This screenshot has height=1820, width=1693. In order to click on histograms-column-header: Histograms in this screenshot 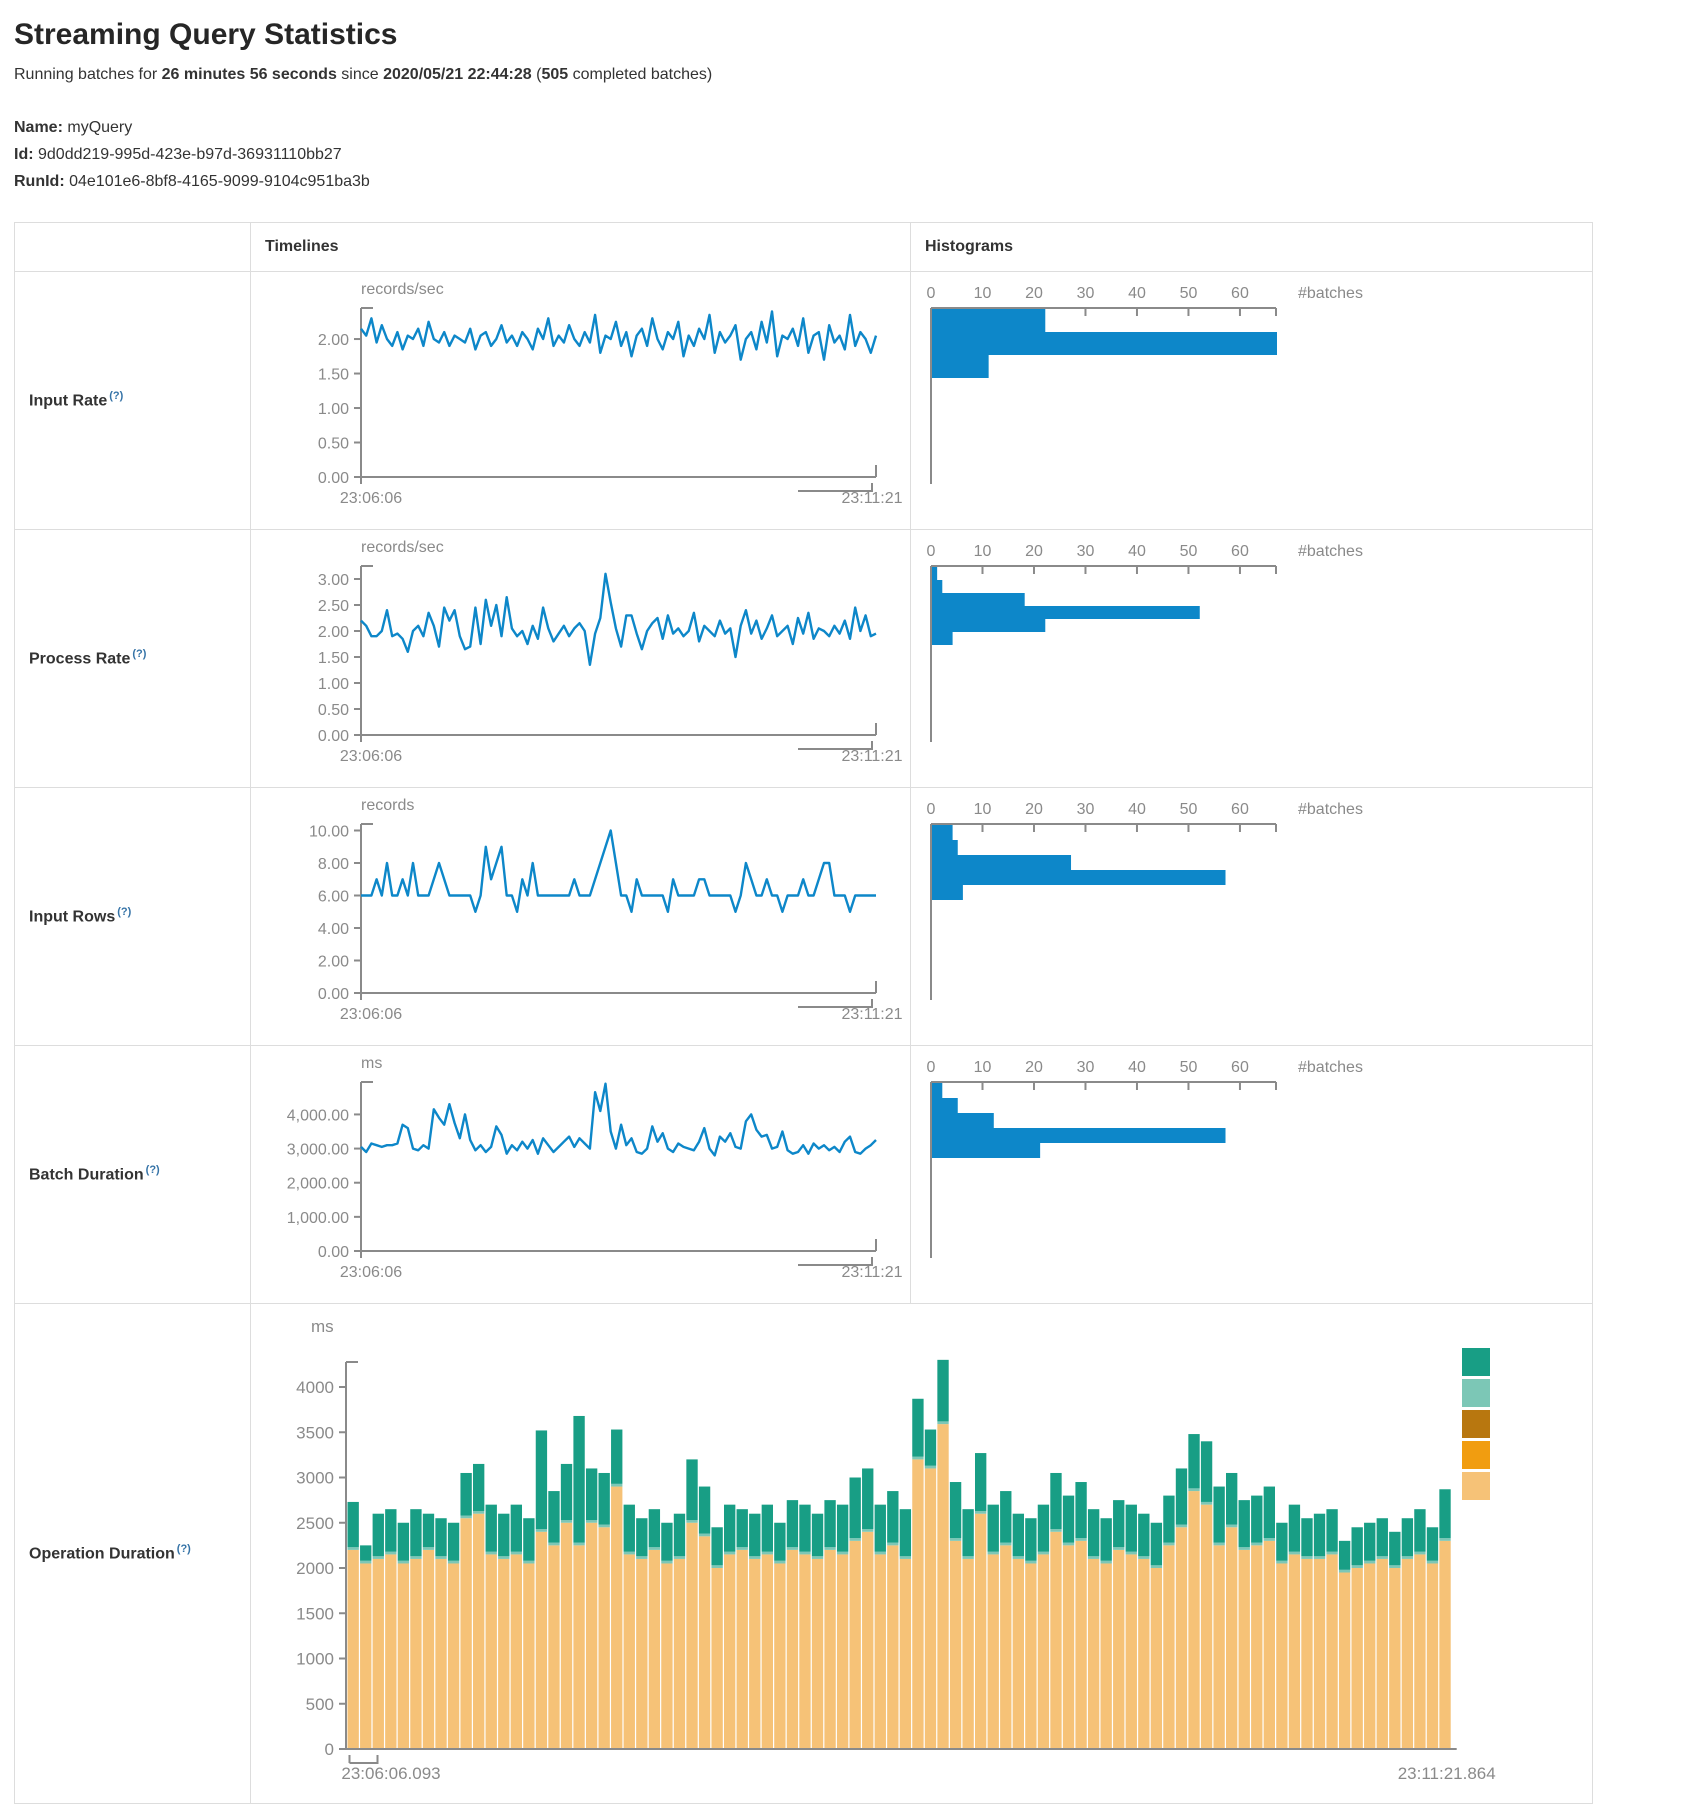, I will do `click(1251, 246)`.